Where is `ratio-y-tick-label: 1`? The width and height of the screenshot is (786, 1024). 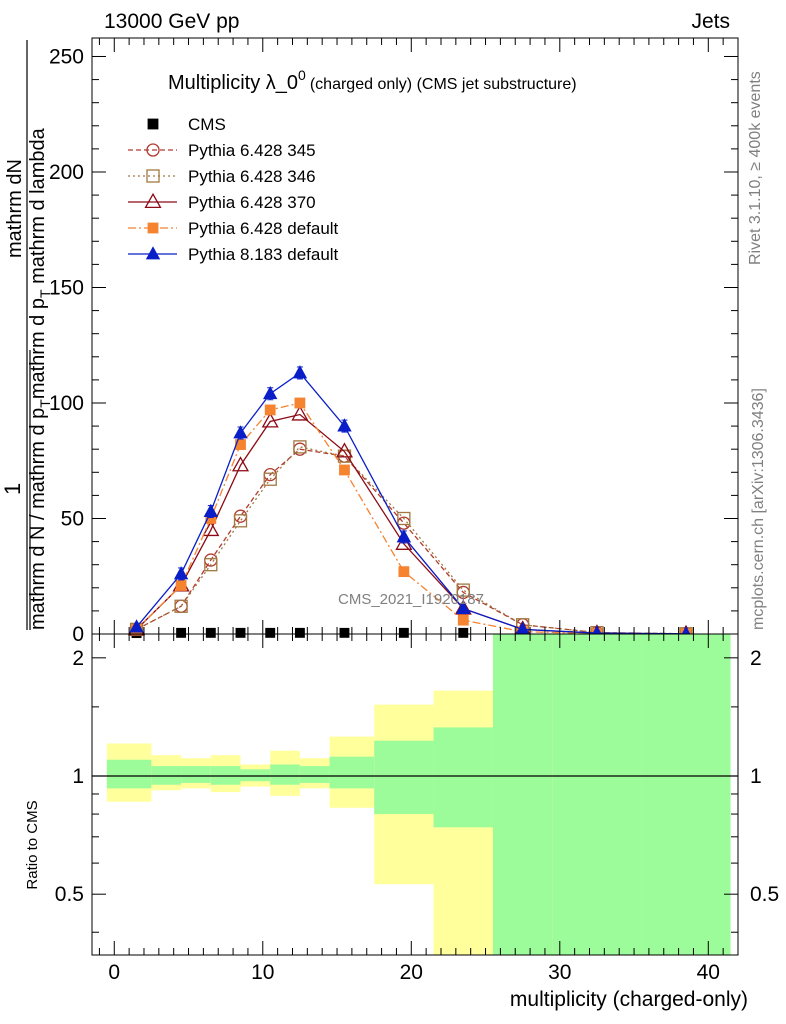 ratio-y-tick-label: 1 is located at coordinates (78, 776).